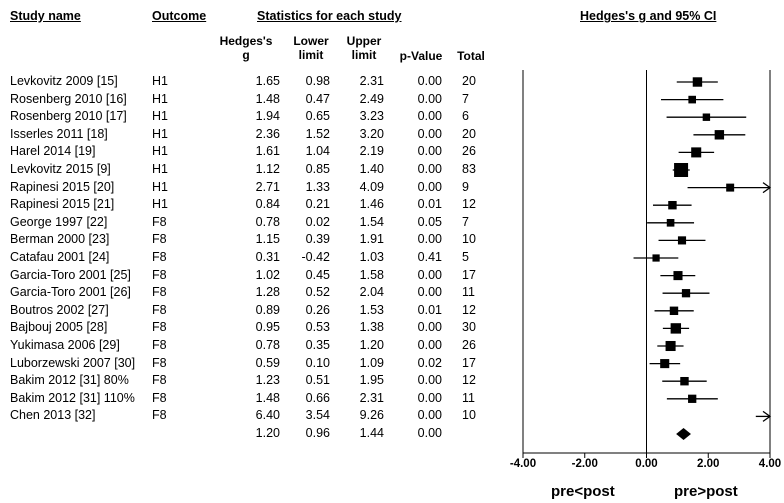 This screenshot has height=503, width=784. Describe the element at coordinates (523, 464) in the screenshot. I see `x-tick-label: -4.00` at that location.